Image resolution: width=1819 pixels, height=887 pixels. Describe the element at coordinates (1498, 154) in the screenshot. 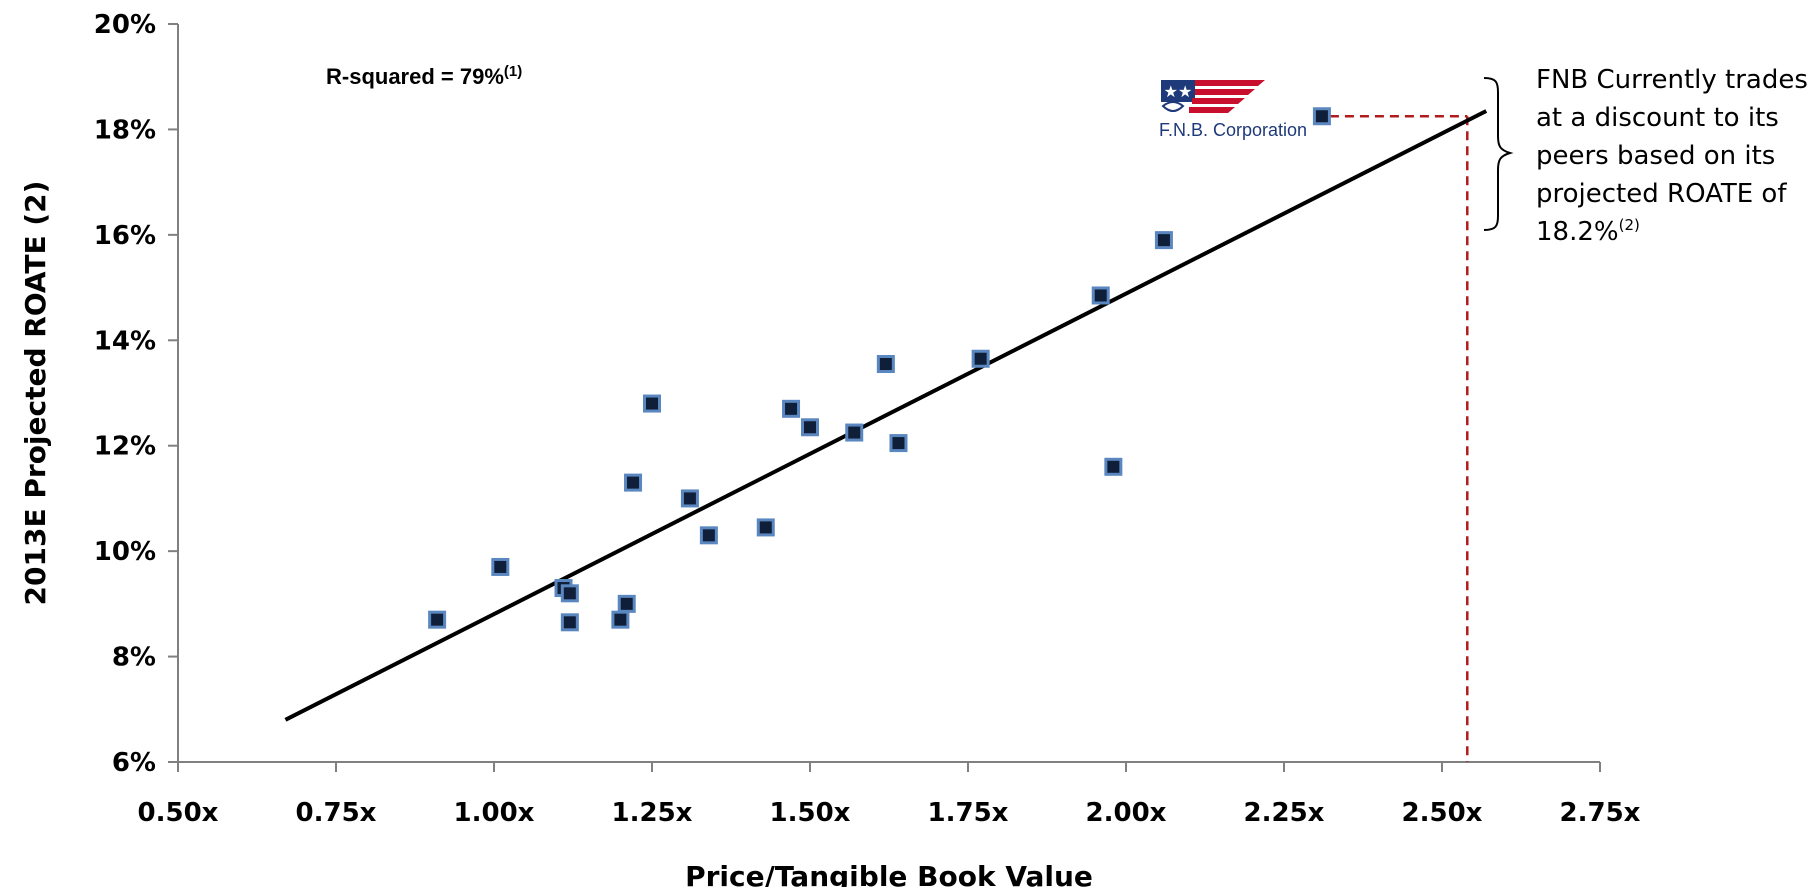

I see `annotation-brace` at that location.